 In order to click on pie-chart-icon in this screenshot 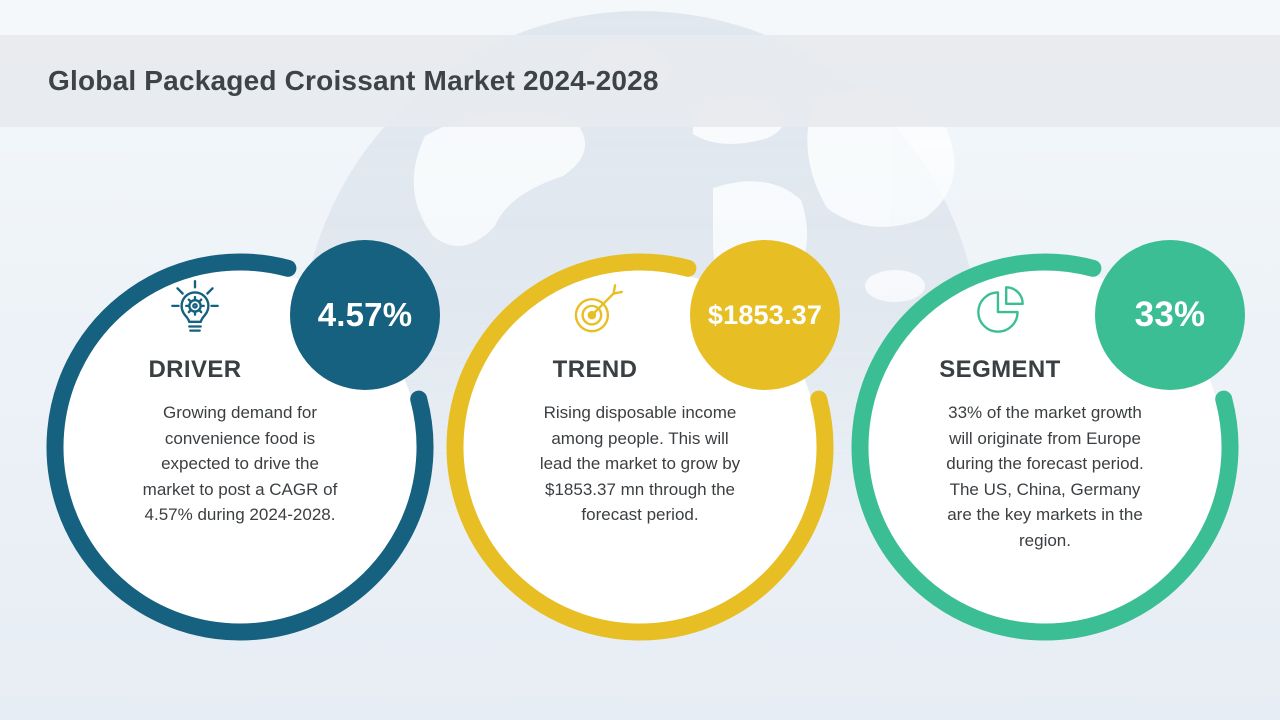, I will do `click(1000, 309)`.